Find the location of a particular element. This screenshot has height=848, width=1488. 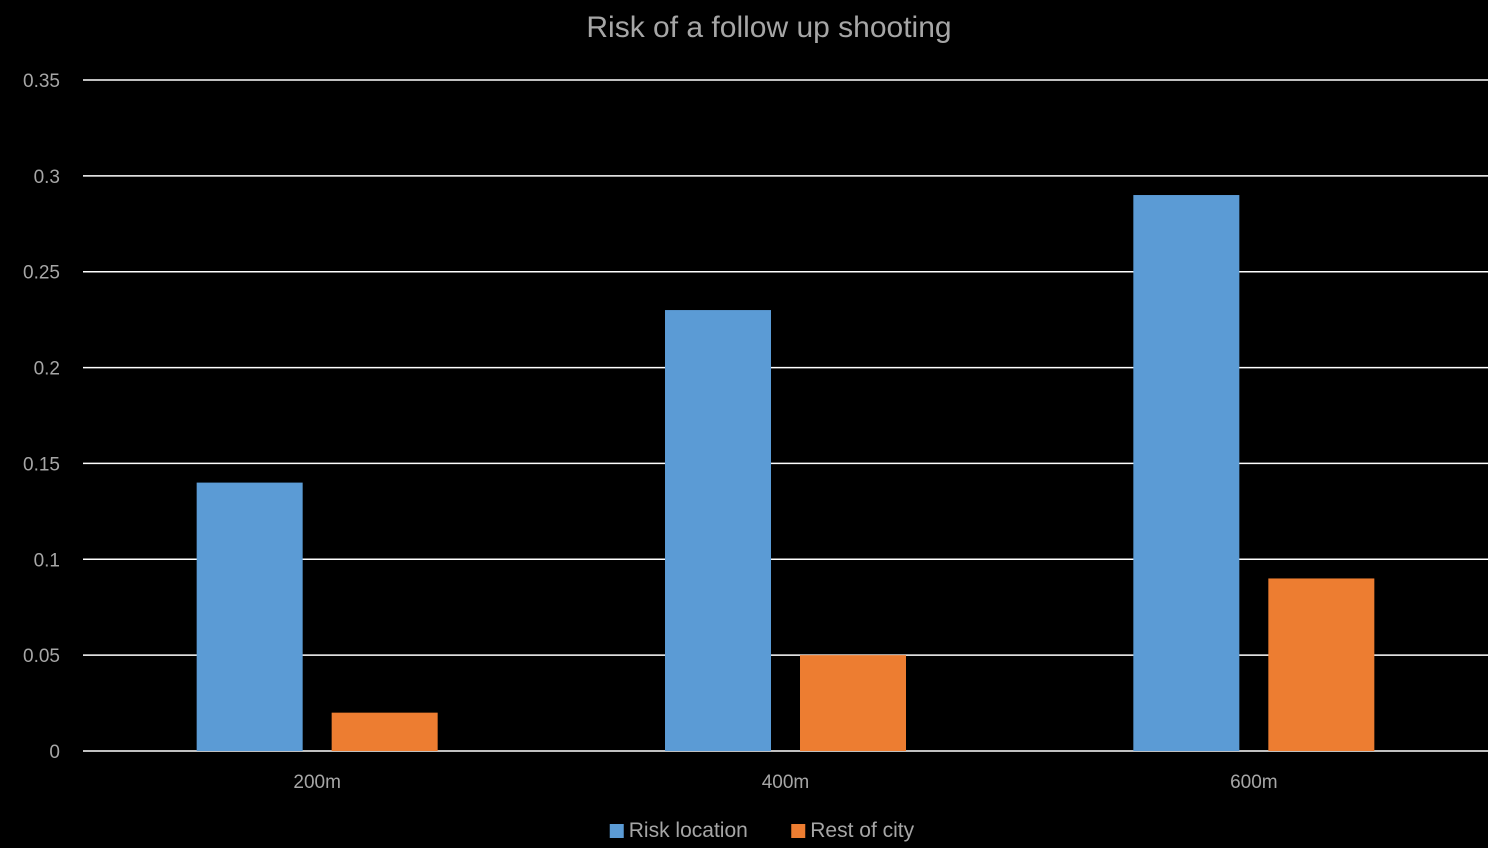

y-tick-label: 0.2 is located at coordinates (47, 369).